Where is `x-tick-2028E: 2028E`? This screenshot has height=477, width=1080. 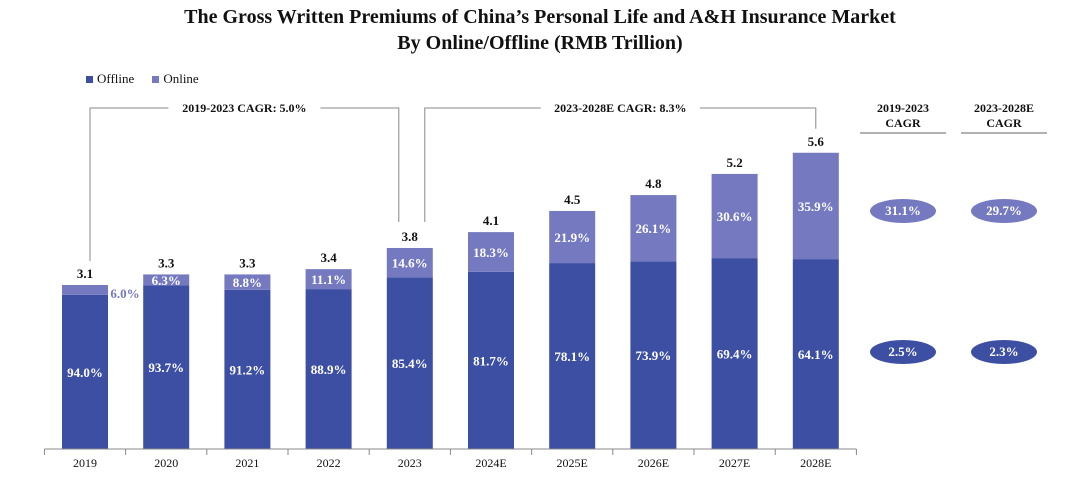
x-tick-2028E: 2028E is located at coordinates (815, 463).